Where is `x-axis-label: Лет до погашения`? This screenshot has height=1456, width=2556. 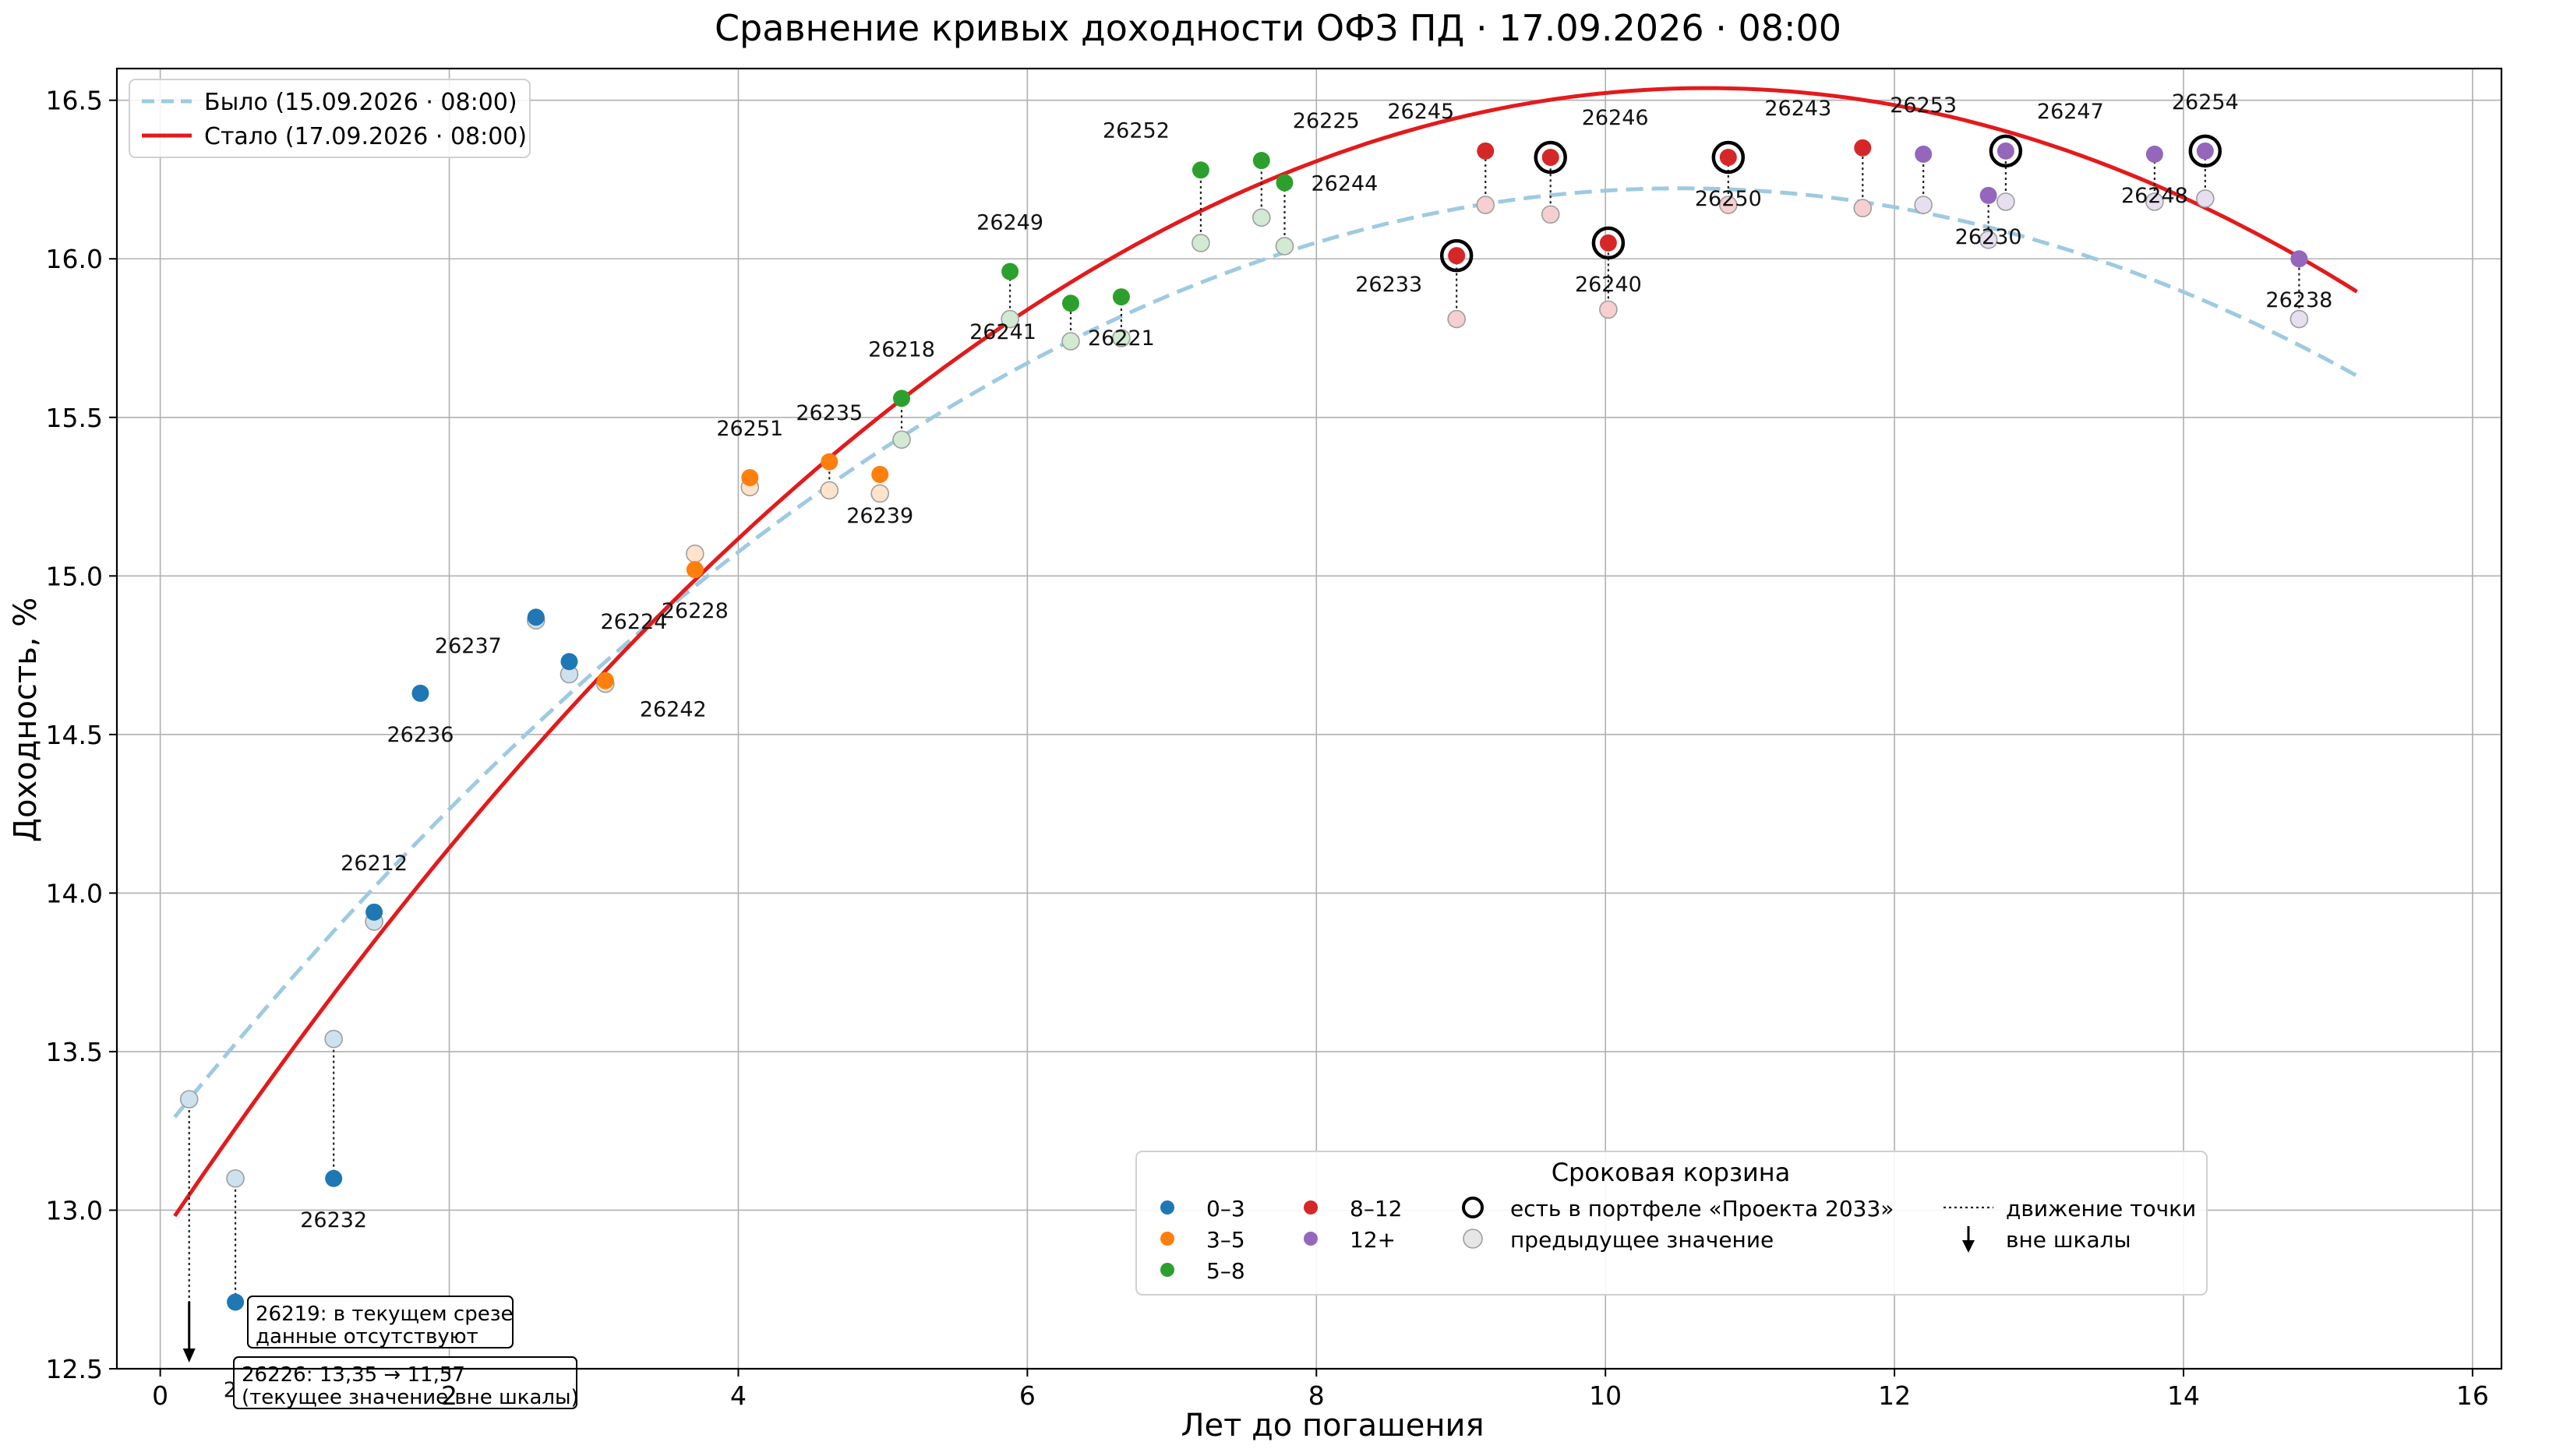
x-axis-label: Лет до погашения is located at coordinates (1333, 1426).